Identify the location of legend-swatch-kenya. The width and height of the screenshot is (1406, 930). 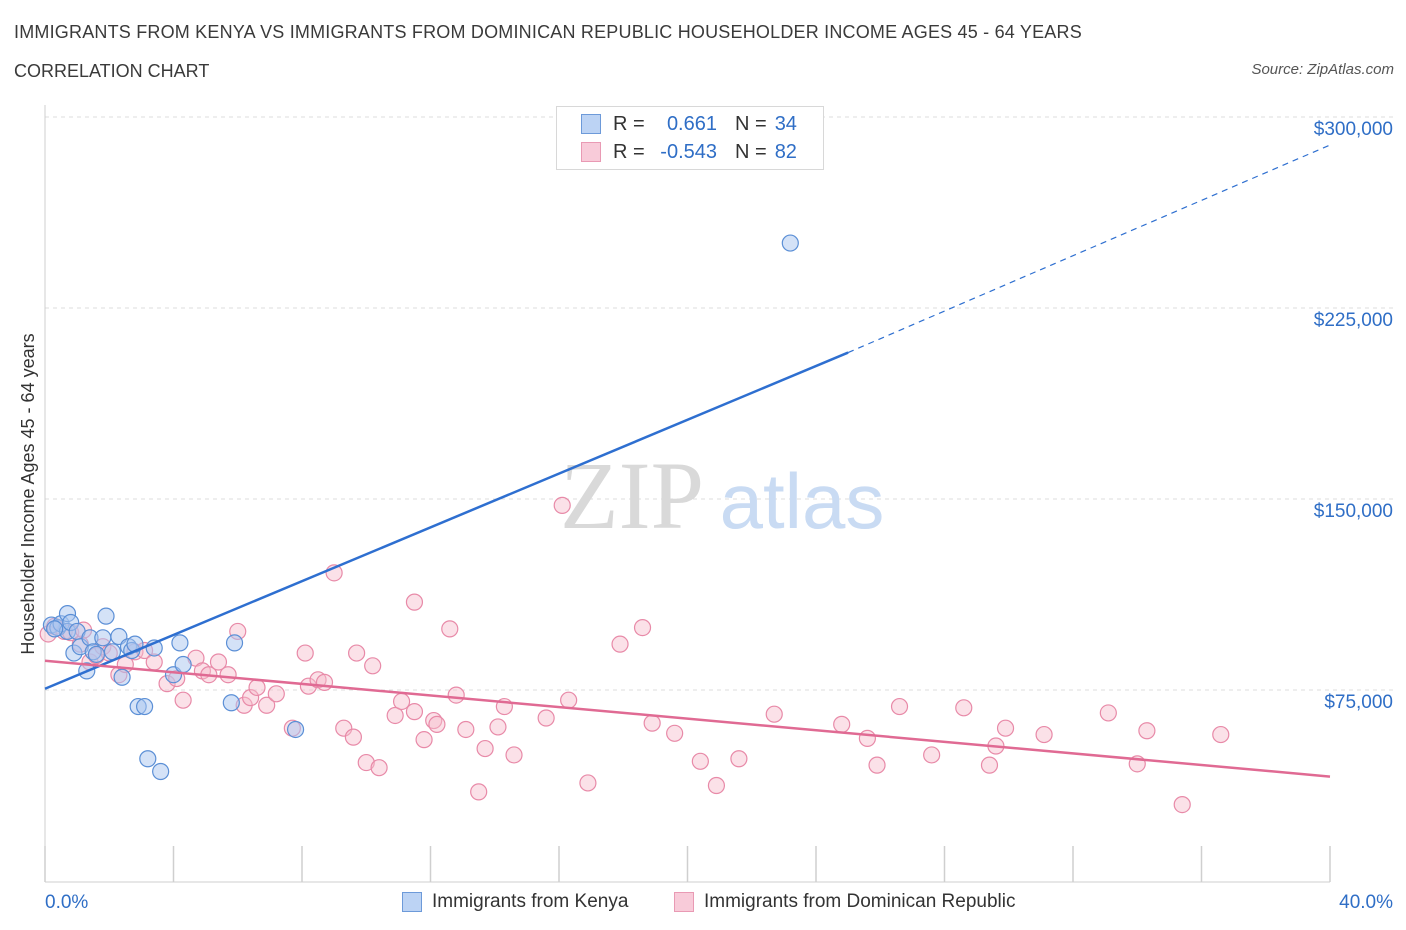
(591, 124).